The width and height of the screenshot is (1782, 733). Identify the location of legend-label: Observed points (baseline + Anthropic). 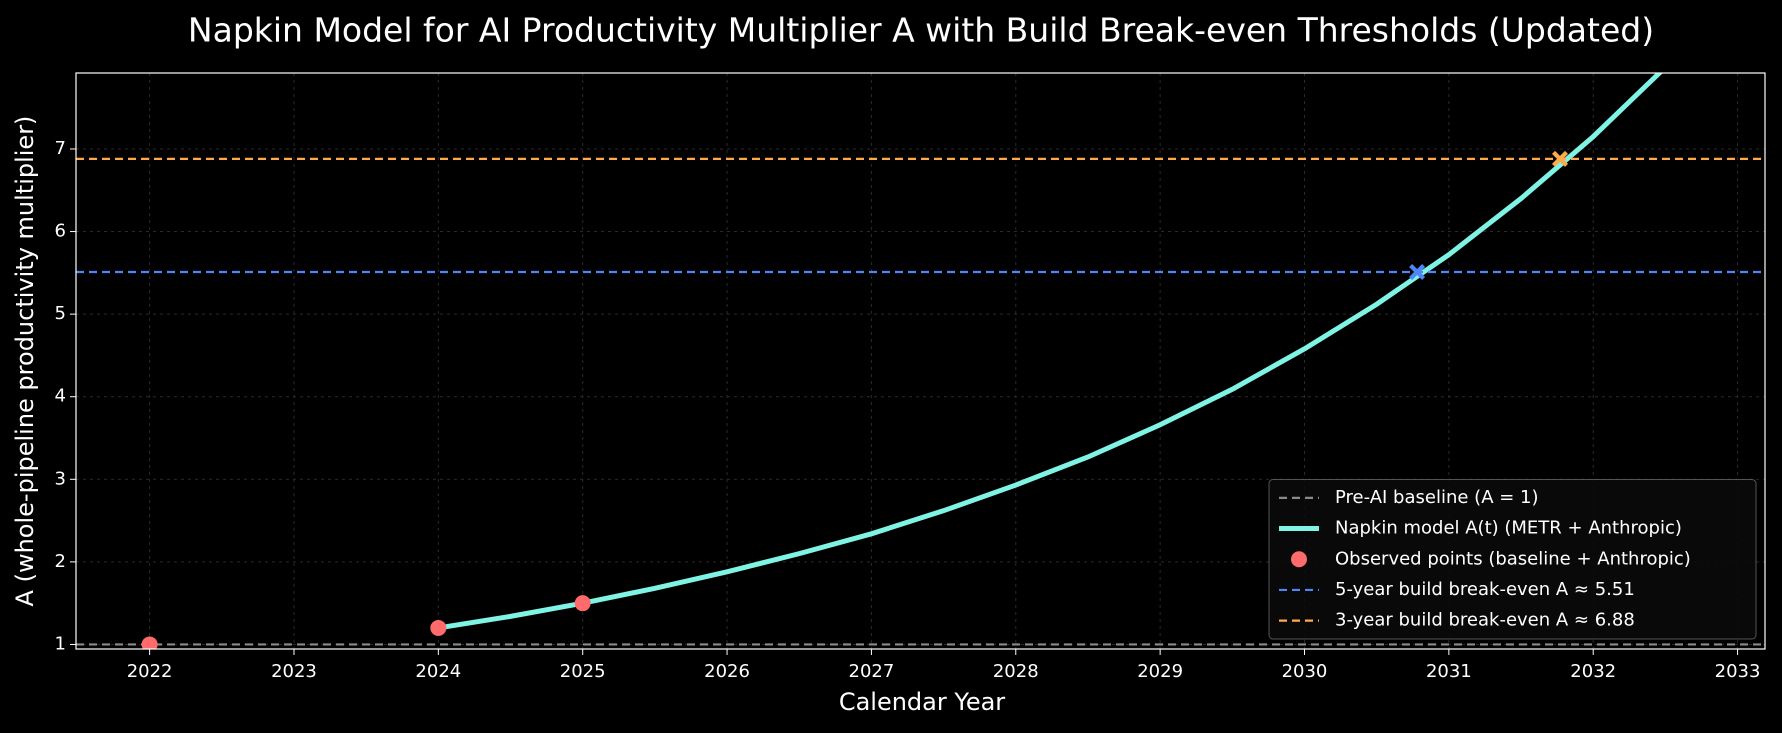
(1513, 558).